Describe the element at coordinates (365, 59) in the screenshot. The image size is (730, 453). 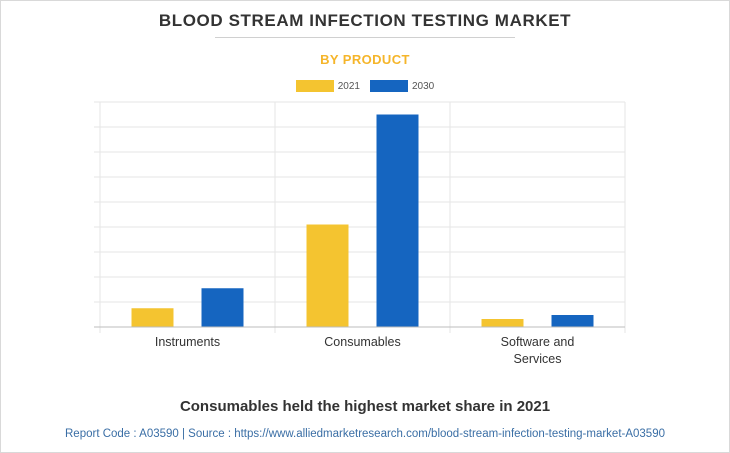
I see `chart-subtitle: BY PRODUCT` at that location.